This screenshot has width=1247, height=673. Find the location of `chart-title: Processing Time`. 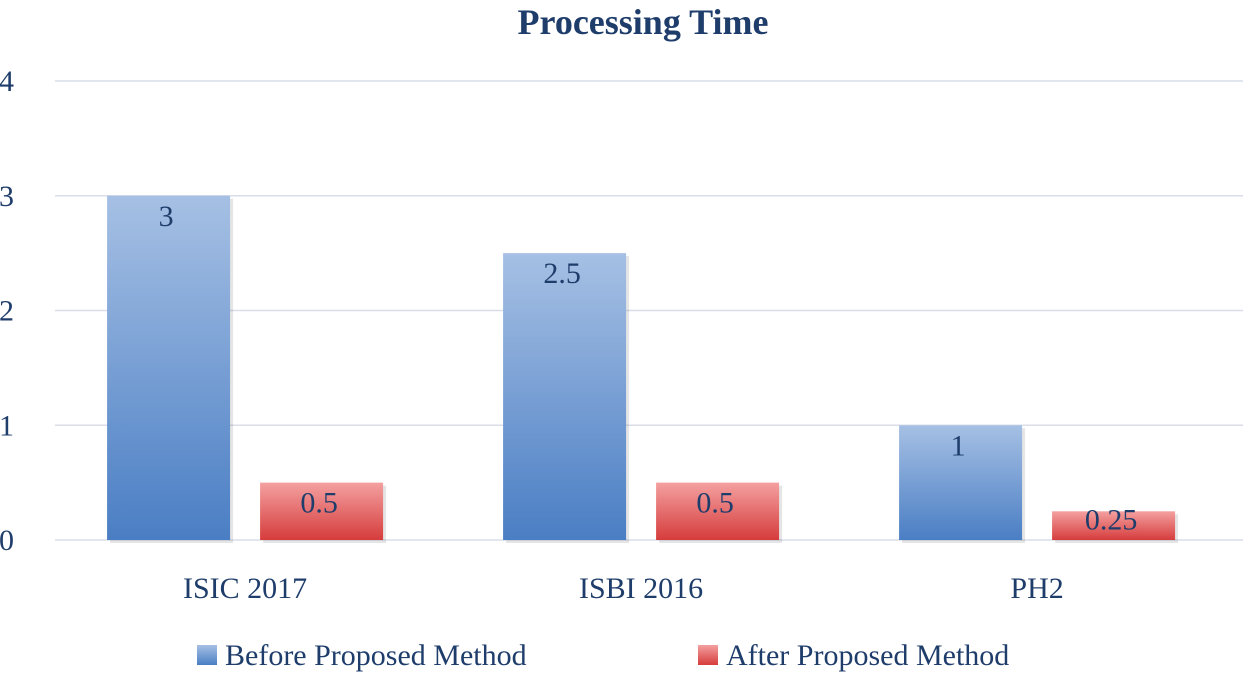

chart-title: Processing Time is located at coordinates (643, 22).